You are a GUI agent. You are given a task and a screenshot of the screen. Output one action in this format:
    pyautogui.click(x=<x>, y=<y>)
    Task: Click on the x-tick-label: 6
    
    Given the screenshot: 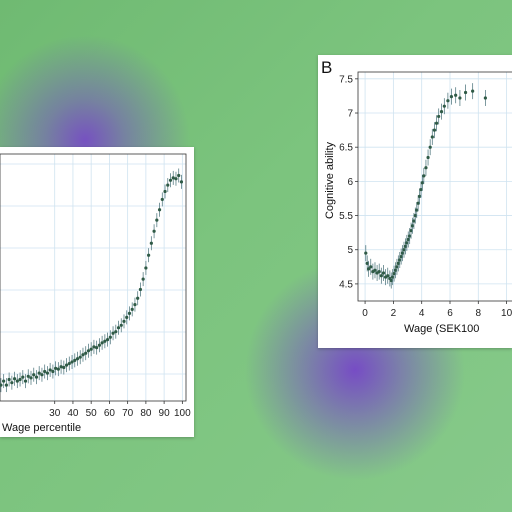 What is the action you would take?
    pyautogui.click(x=450, y=313)
    